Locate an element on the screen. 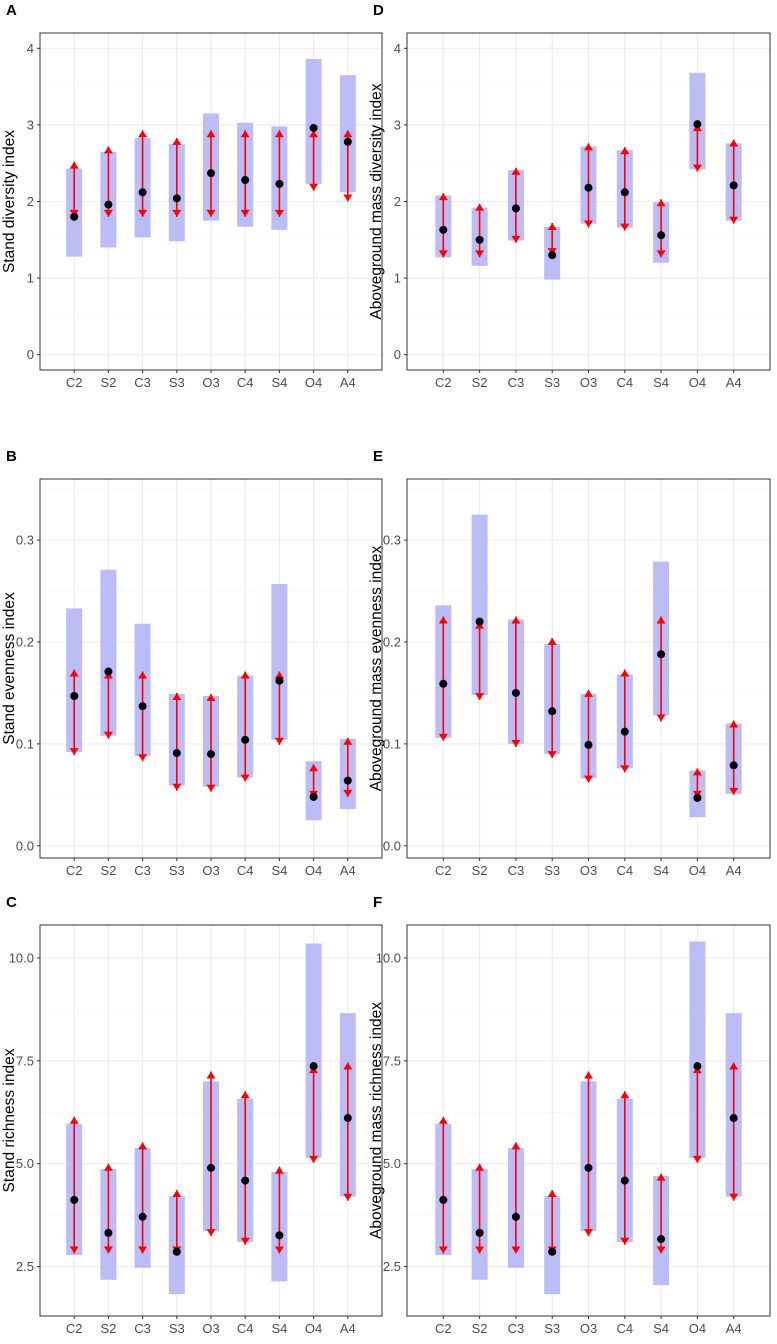  y-tick-label: 0.3 is located at coordinates (392, 540).